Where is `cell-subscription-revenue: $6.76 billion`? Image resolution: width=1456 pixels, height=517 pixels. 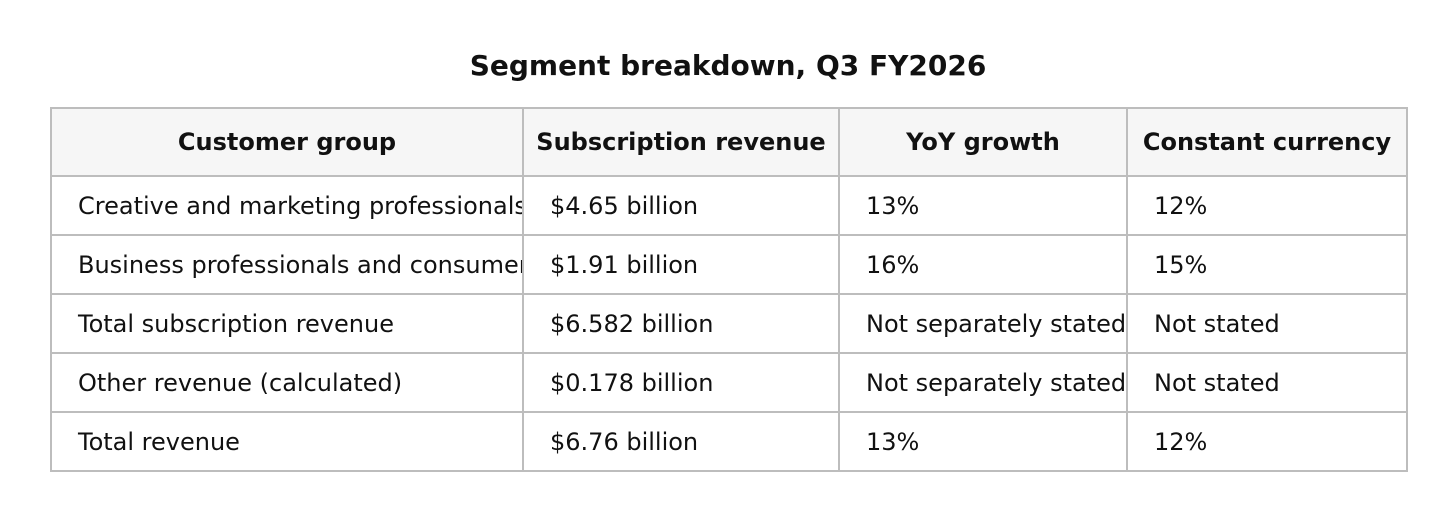 cell-subscription-revenue: $6.76 billion is located at coordinates (681, 441).